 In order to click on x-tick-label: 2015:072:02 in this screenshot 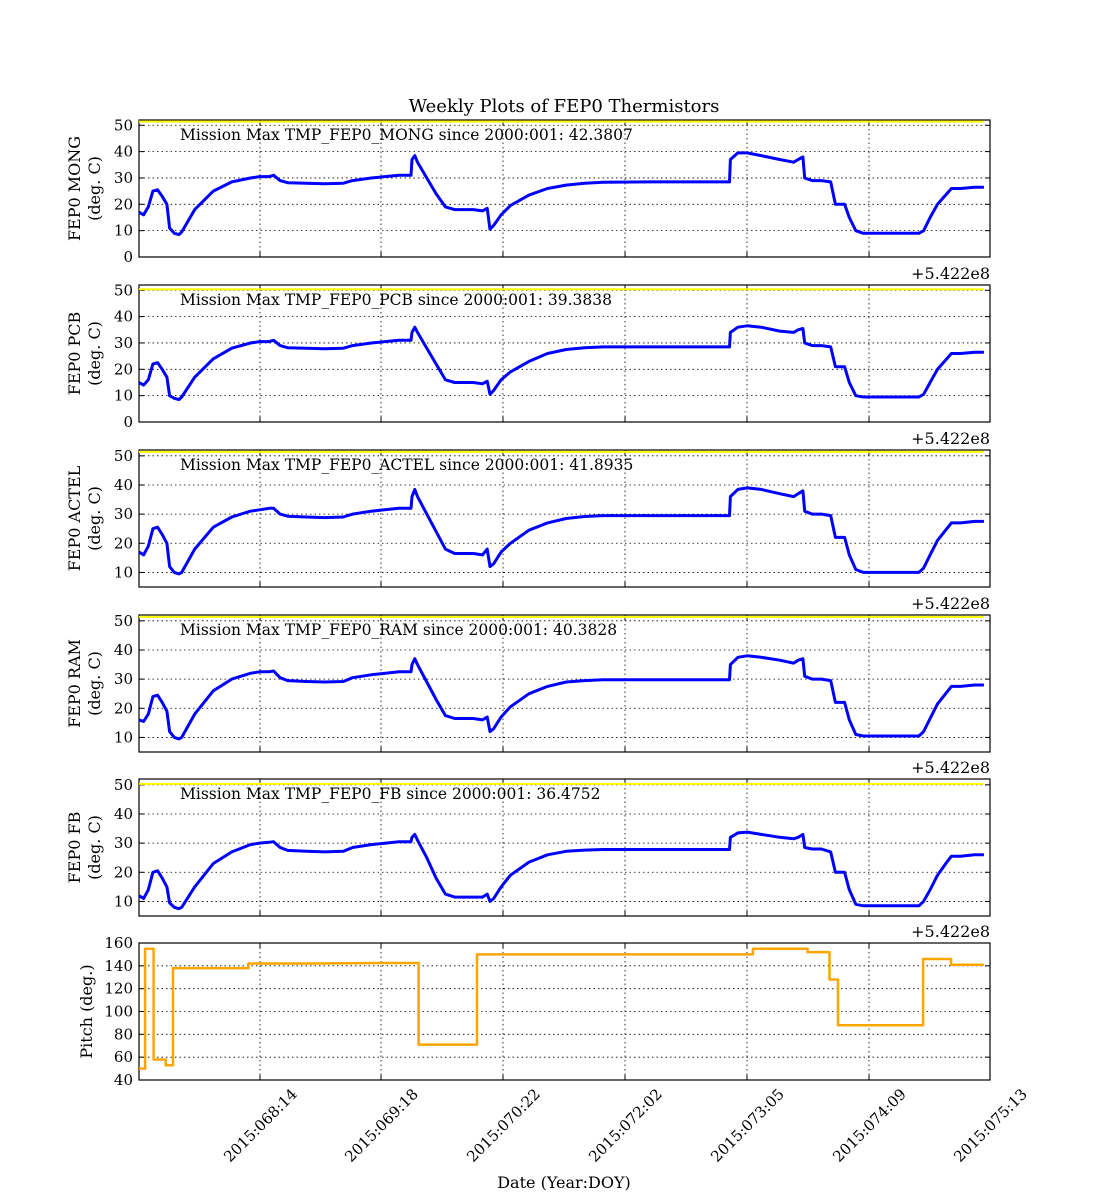, I will do `click(625, 1125)`.